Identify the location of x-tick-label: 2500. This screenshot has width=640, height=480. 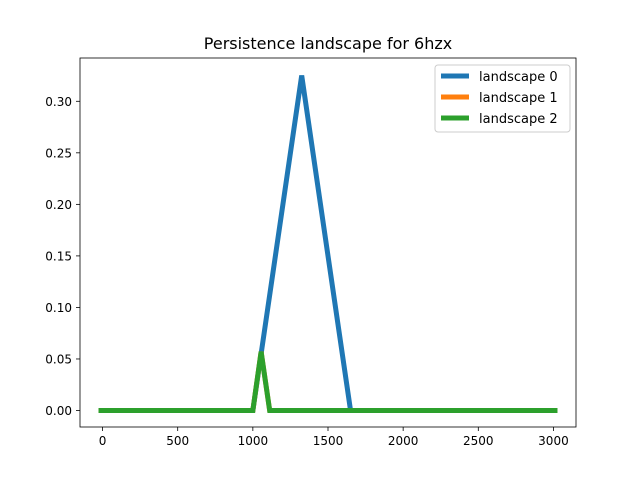
(478, 441).